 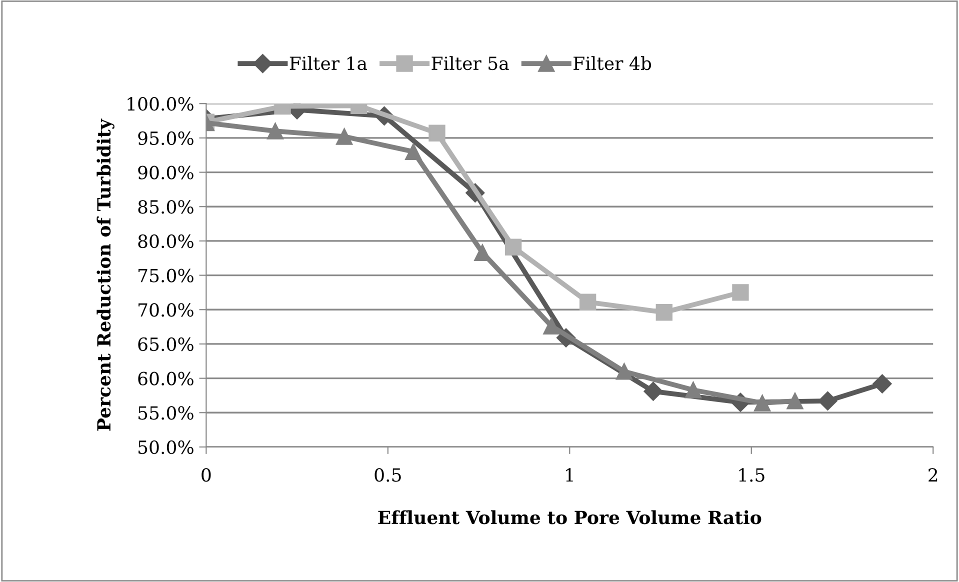 I want to click on x-tick-label: 0, so click(x=206, y=475).